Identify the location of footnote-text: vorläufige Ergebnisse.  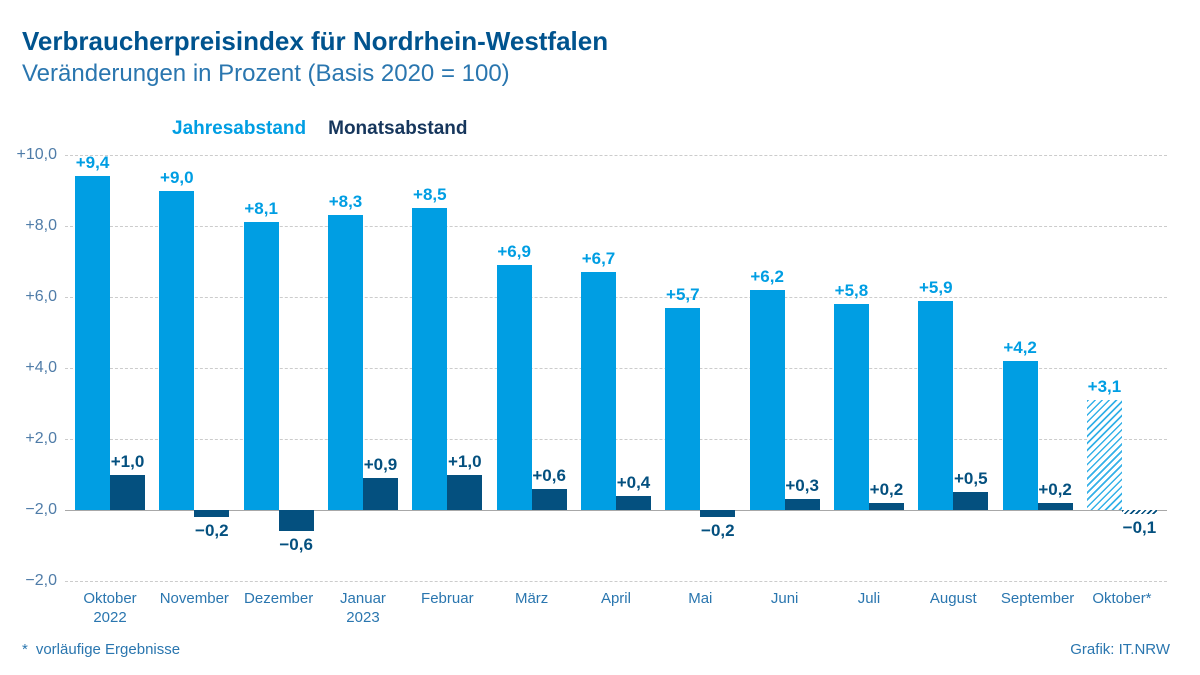
(108, 649).